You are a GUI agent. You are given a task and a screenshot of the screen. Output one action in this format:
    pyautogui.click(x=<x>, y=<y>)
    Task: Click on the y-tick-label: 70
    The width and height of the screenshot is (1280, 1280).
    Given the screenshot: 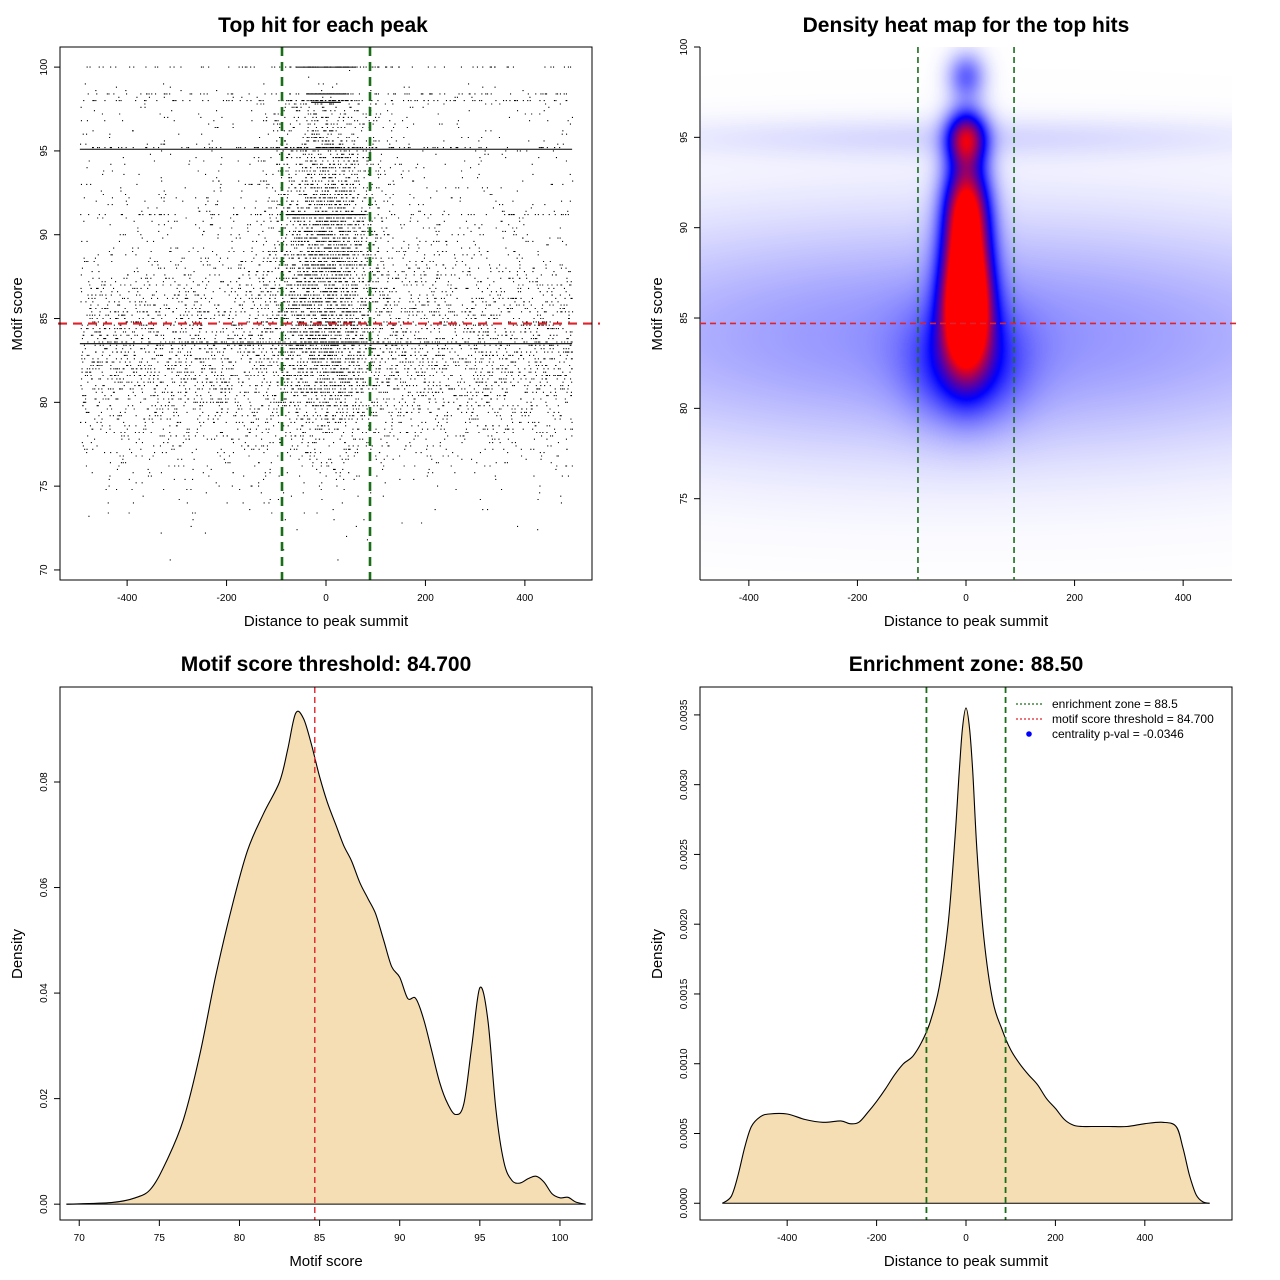 What is the action you would take?
    pyautogui.click(x=44, y=570)
    